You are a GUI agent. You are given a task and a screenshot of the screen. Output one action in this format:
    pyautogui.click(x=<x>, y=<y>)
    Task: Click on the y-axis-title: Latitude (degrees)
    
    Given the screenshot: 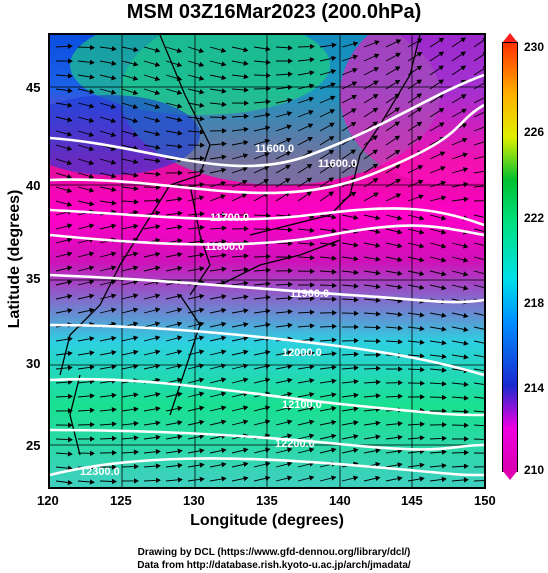 What is the action you would take?
    pyautogui.click(x=14, y=259)
    